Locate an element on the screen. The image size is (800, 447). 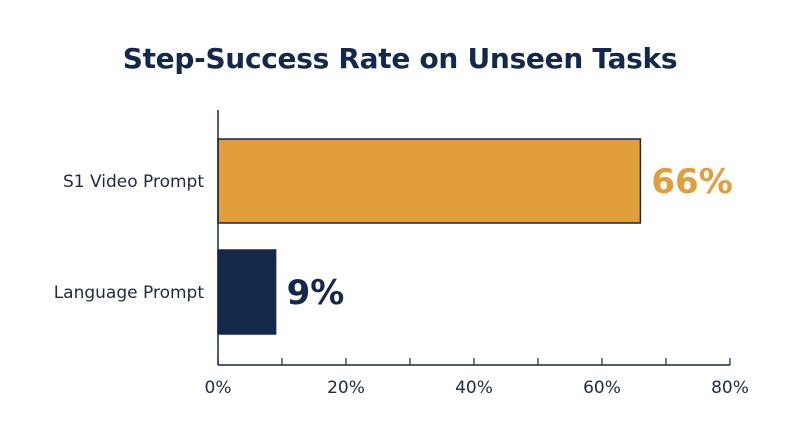
value-label: 9% is located at coordinates (316, 293).